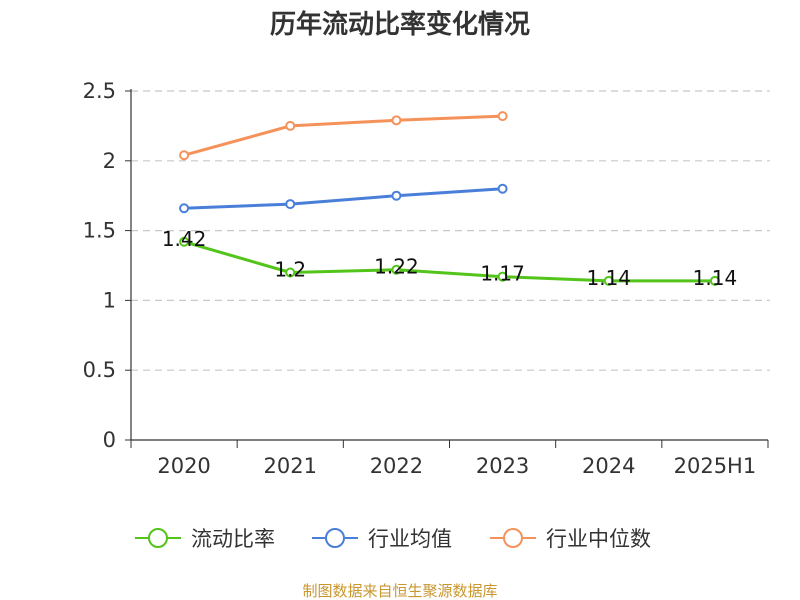 This screenshot has height=600, width=800. I want to click on legend-label: 流动比率, so click(233, 539).